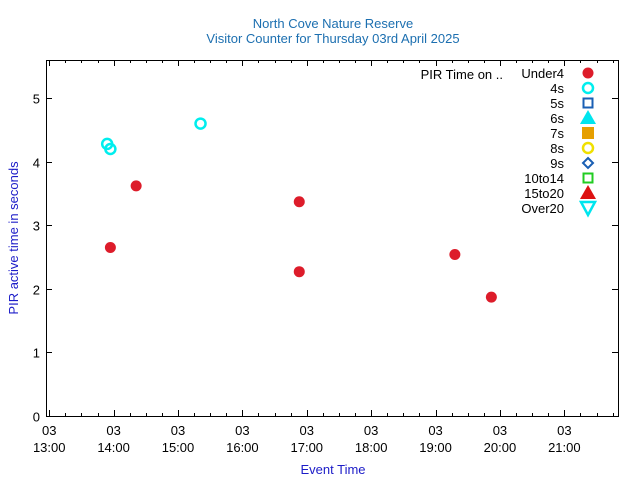  Describe the element at coordinates (557, 133) in the screenshot. I see `legend-entry-label: 7s` at that location.